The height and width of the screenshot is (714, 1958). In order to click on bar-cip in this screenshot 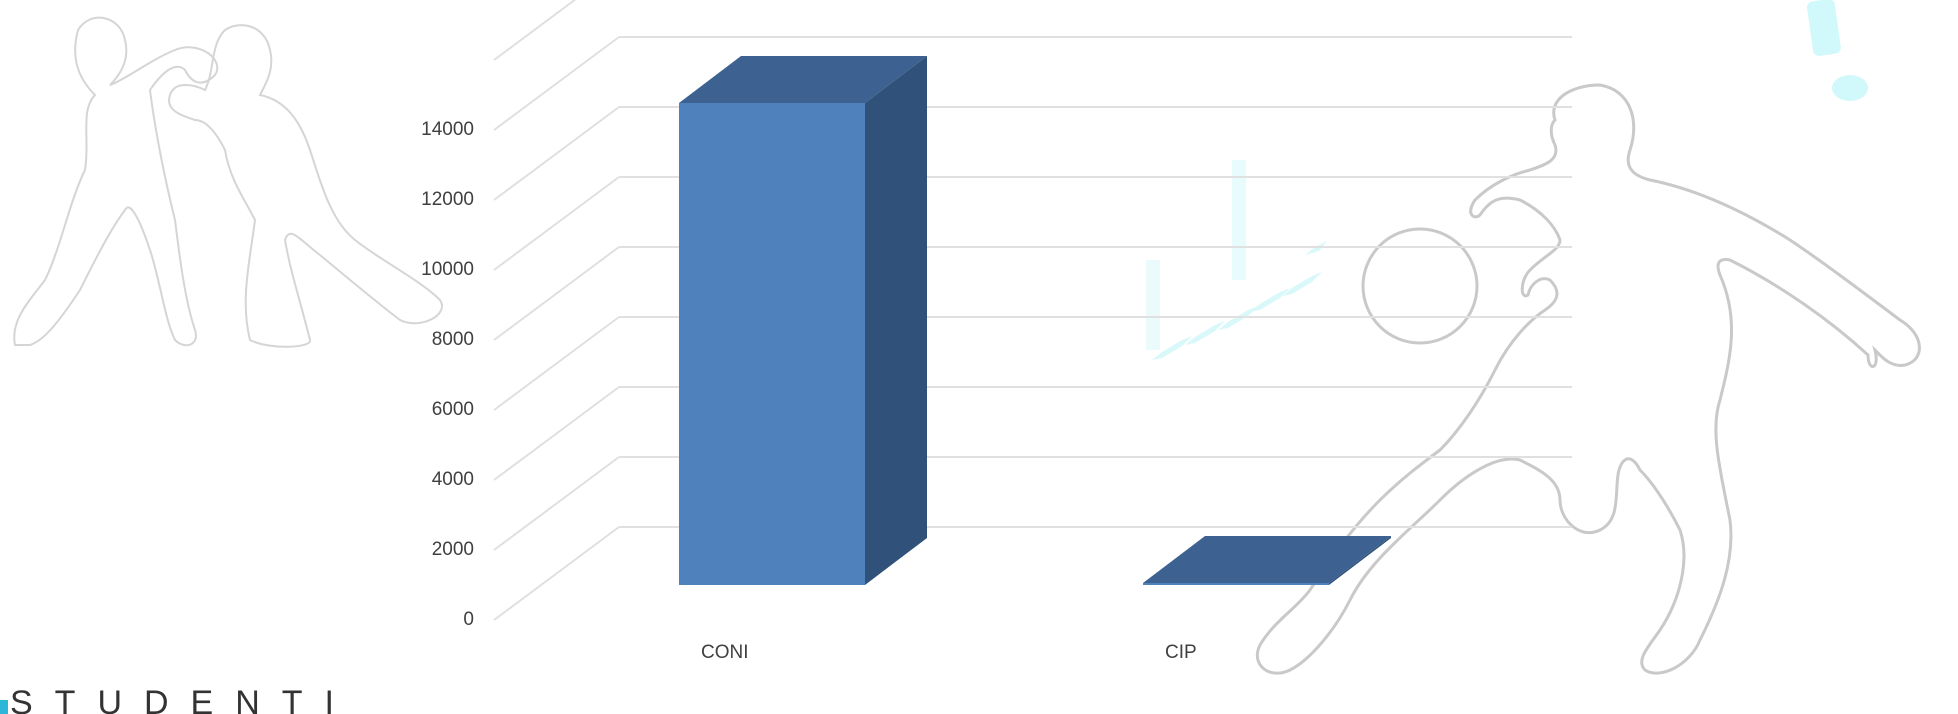, I will do `click(1267, 560)`.